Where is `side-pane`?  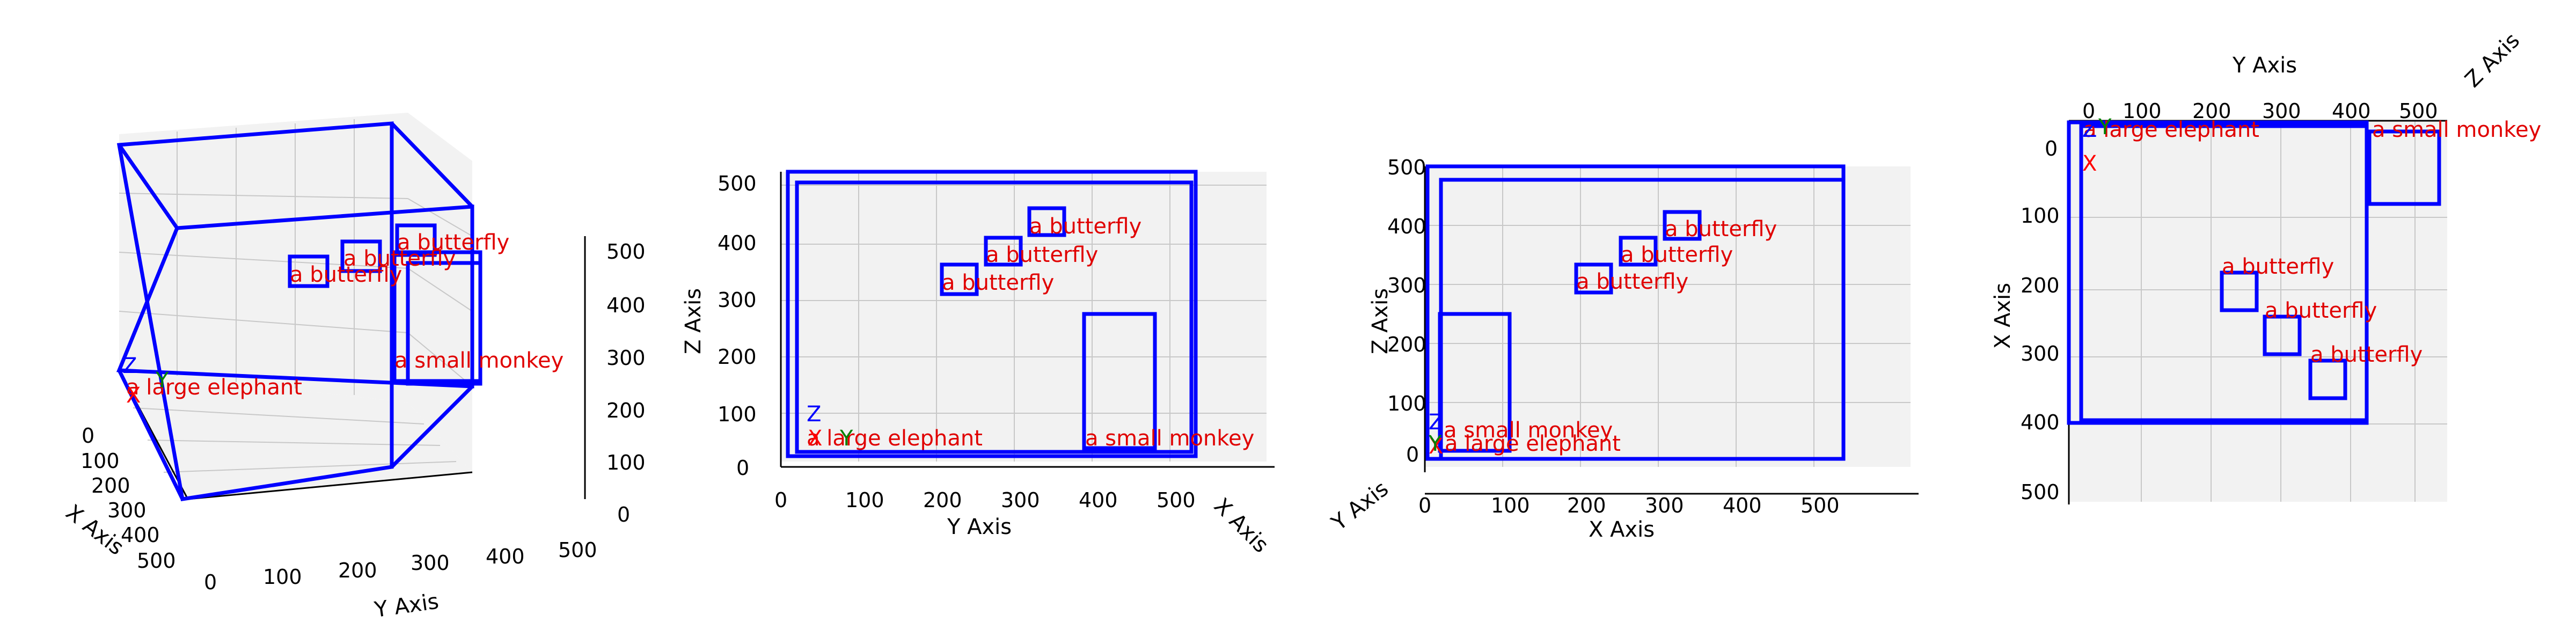
side-pane is located at coordinates (1668, 316).